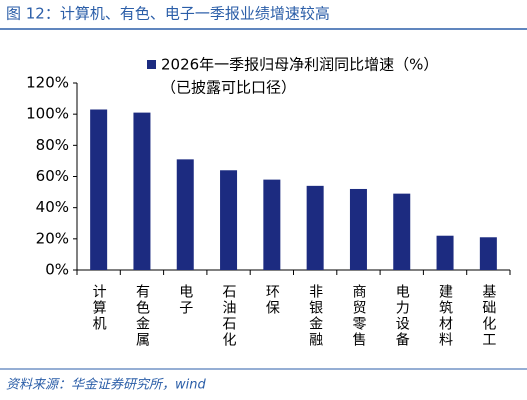  I want to click on legend-label: 2026年一季报归母净利润同比增速（%）, so click(299, 65).